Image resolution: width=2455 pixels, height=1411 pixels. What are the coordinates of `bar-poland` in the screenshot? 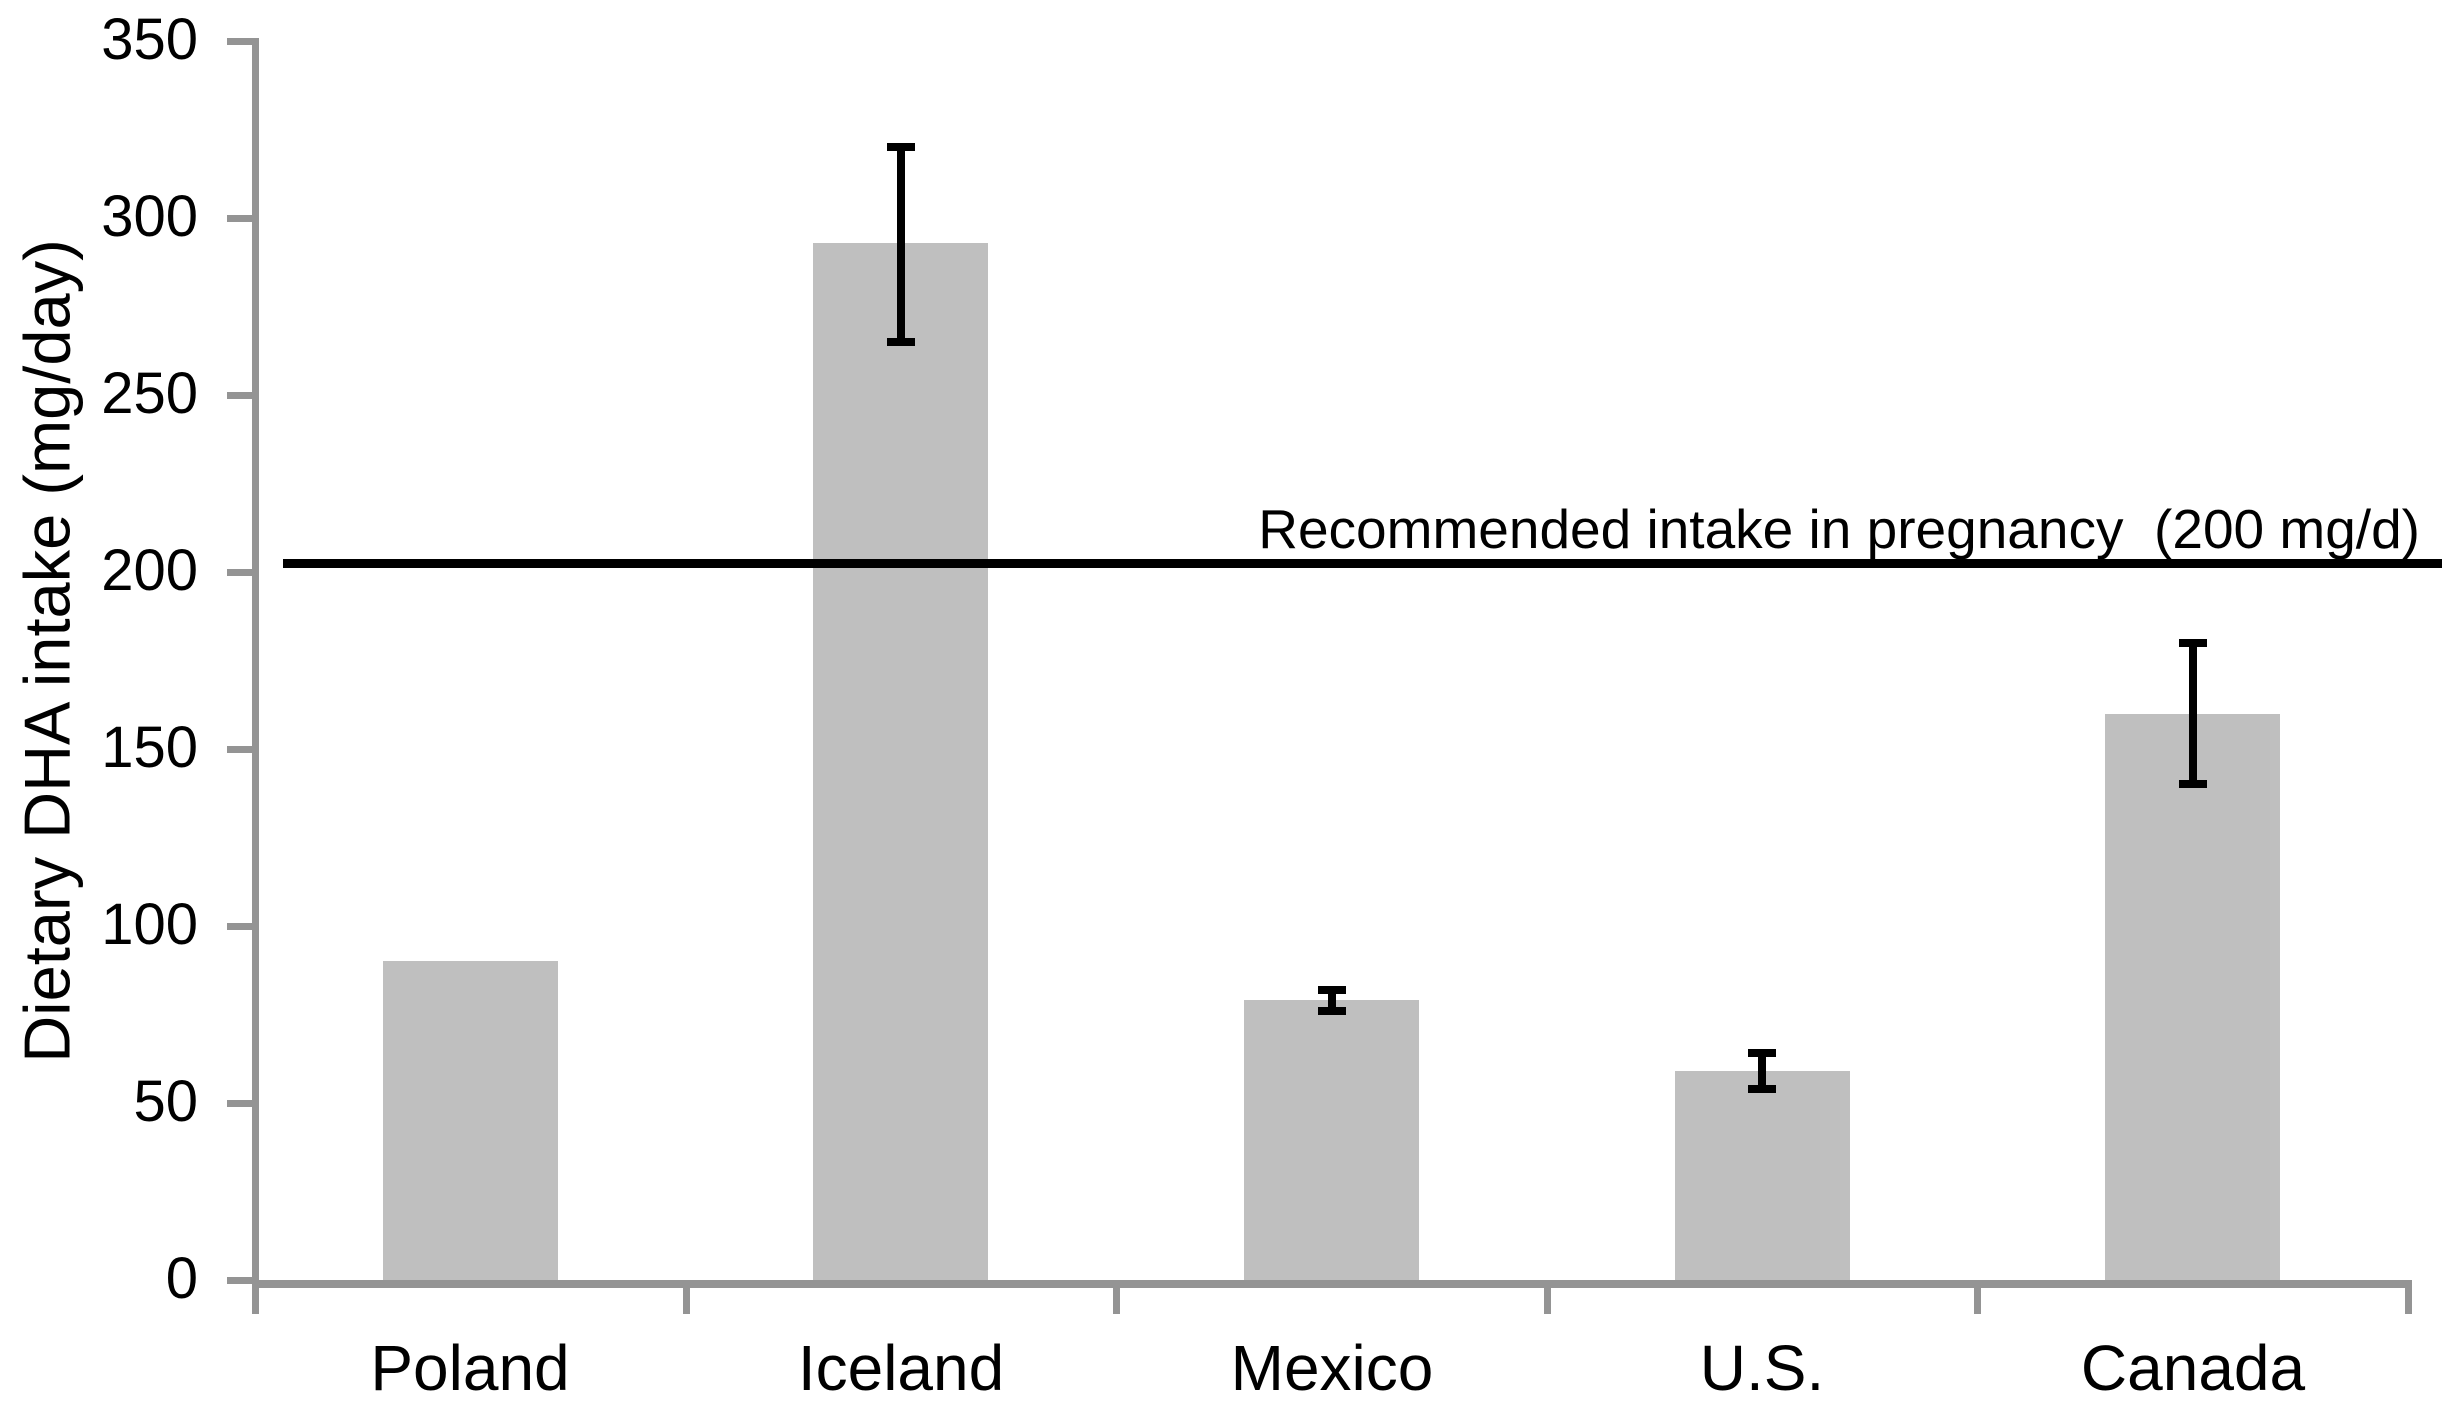 It's located at (470, 1120).